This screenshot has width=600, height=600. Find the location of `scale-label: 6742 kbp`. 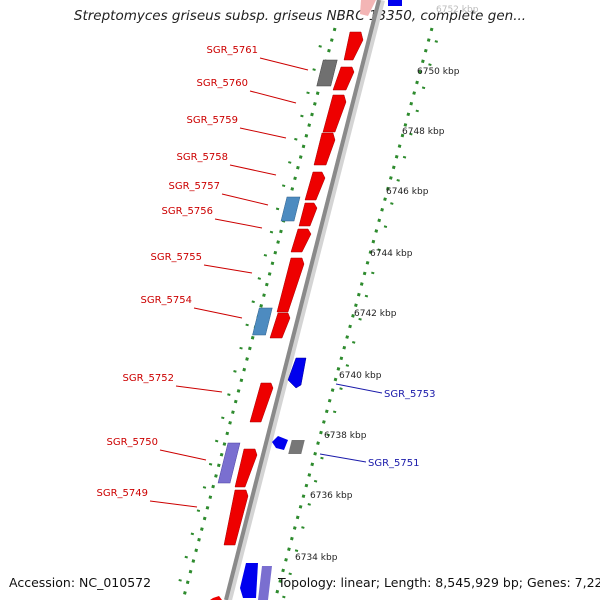

scale-label: 6742 kbp is located at coordinates (375, 314).